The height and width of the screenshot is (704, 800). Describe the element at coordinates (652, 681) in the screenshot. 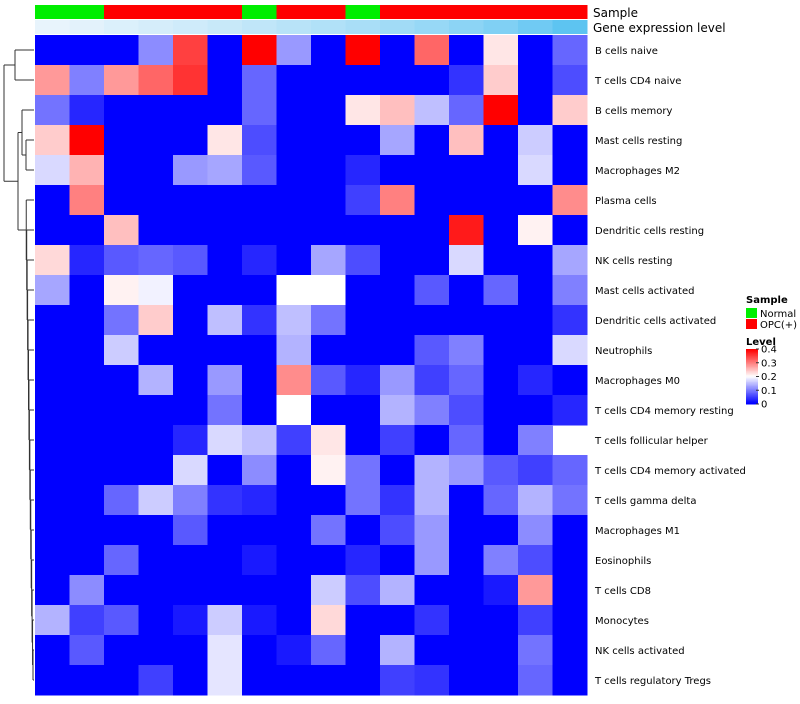

I see `row-label: T cells regulatory Tregs` at that location.